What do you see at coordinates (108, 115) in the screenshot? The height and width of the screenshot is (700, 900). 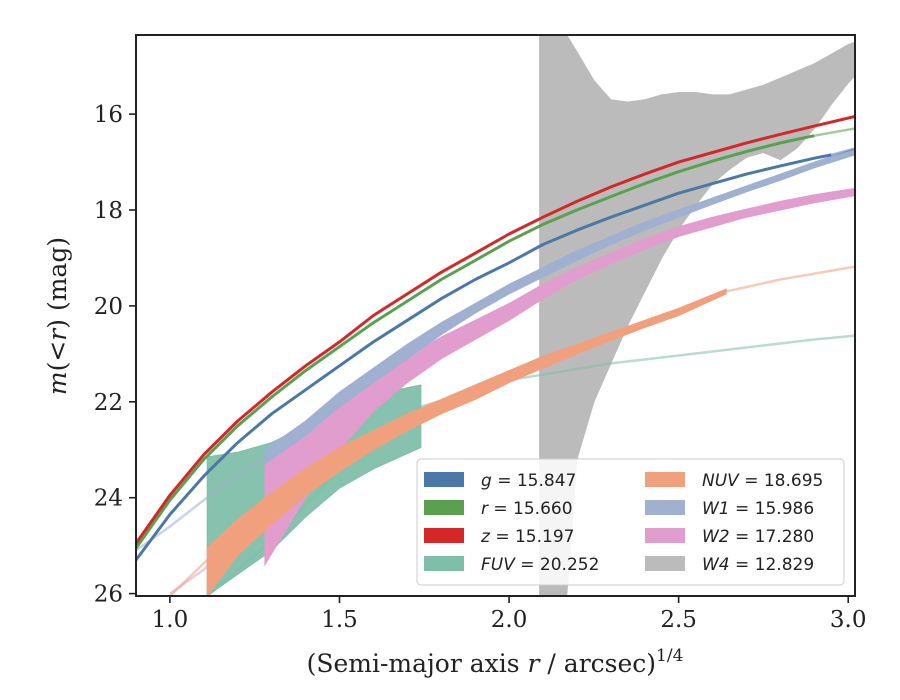 I see `y-tick-label: 16` at bounding box center [108, 115].